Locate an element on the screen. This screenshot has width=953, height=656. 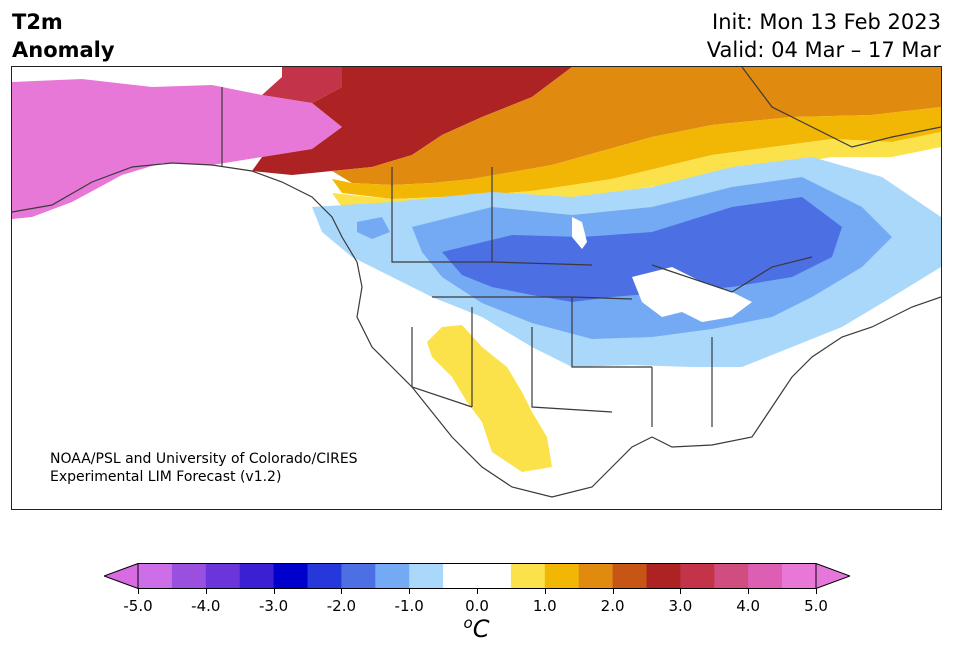
cold-anomaly-strong is located at coordinates (642, 249).